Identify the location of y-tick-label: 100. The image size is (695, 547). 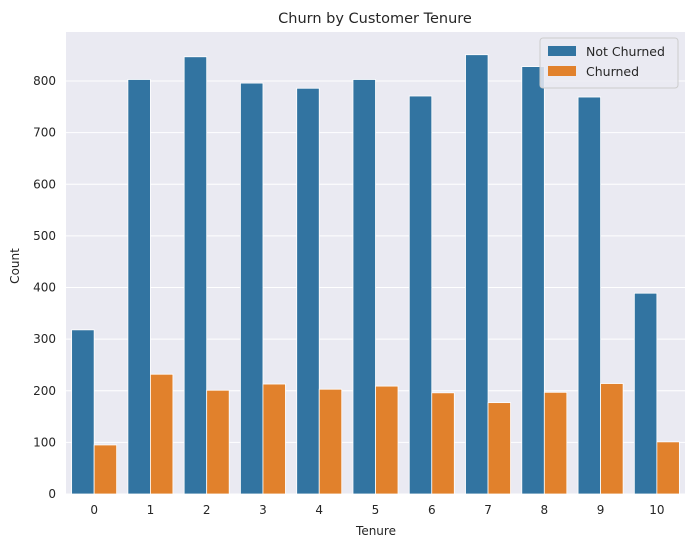
(44, 442).